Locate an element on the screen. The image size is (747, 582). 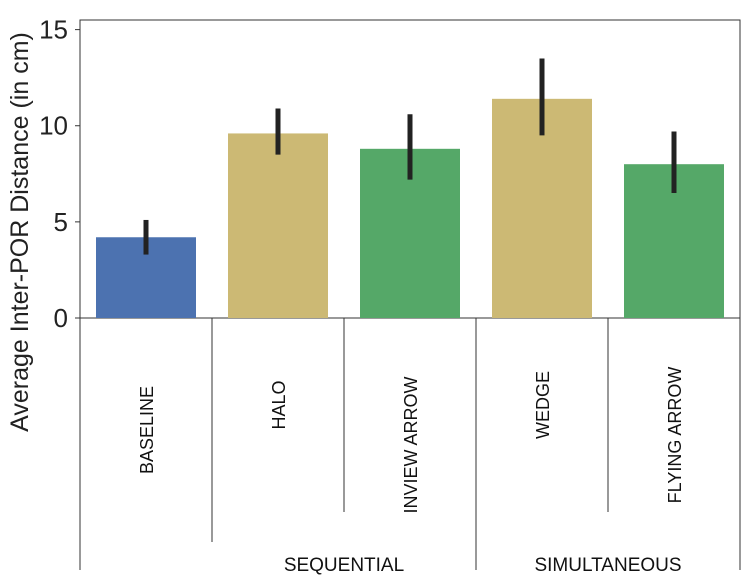
category-label: INVIEW ARROW is located at coordinates (411, 444).